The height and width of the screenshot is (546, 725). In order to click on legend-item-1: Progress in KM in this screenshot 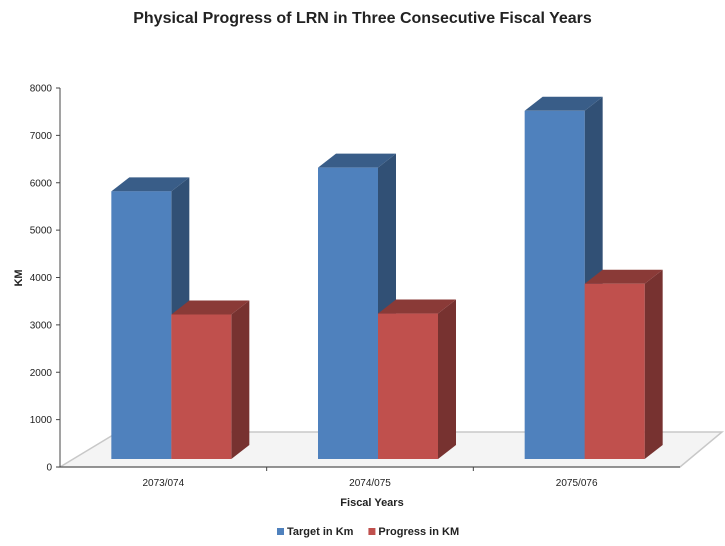, I will do `click(413, 532)`.